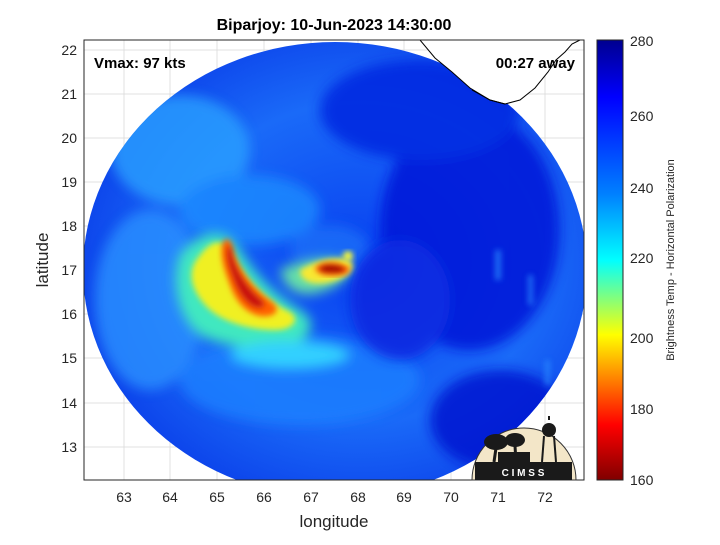  What do you see at coordinates (404, 497) in the screenshot?
I see `x-tick-label: 69` at bounding box center [404, 497].